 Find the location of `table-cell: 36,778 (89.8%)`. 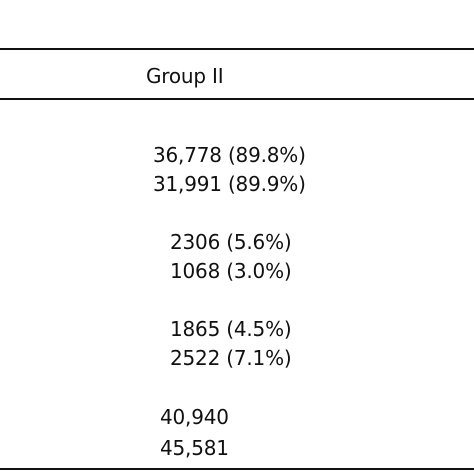

table-cell: 36,778 (89.8%) is located at coordinates (229, 155).